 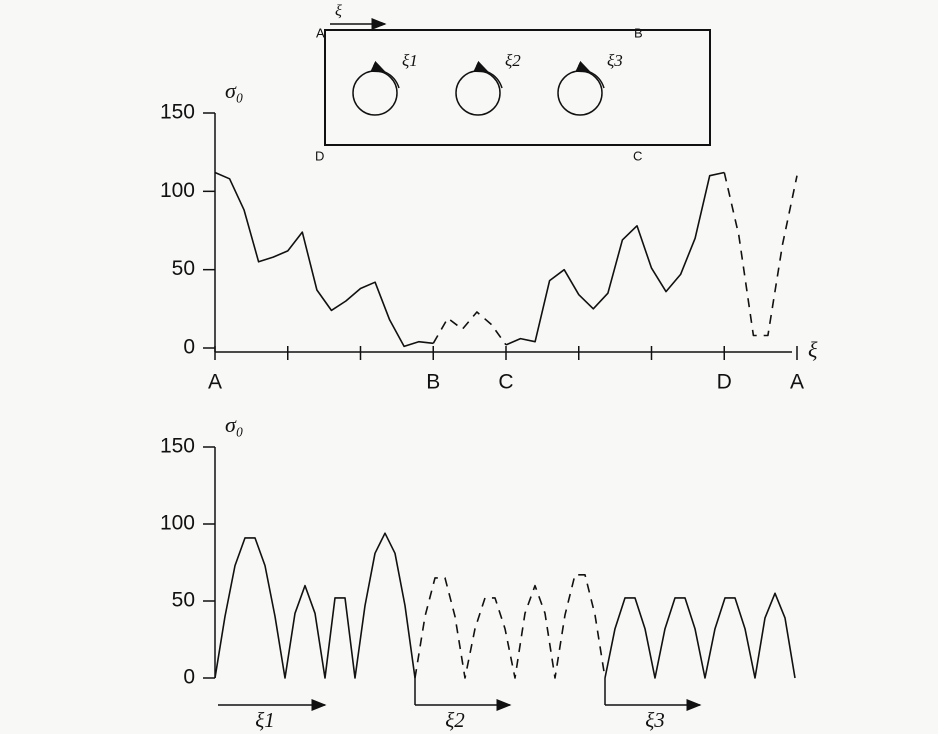 What do you see at coordinates (319, 155) in the screenshot?
I see `corner: D` at bounding box center [319, 155].